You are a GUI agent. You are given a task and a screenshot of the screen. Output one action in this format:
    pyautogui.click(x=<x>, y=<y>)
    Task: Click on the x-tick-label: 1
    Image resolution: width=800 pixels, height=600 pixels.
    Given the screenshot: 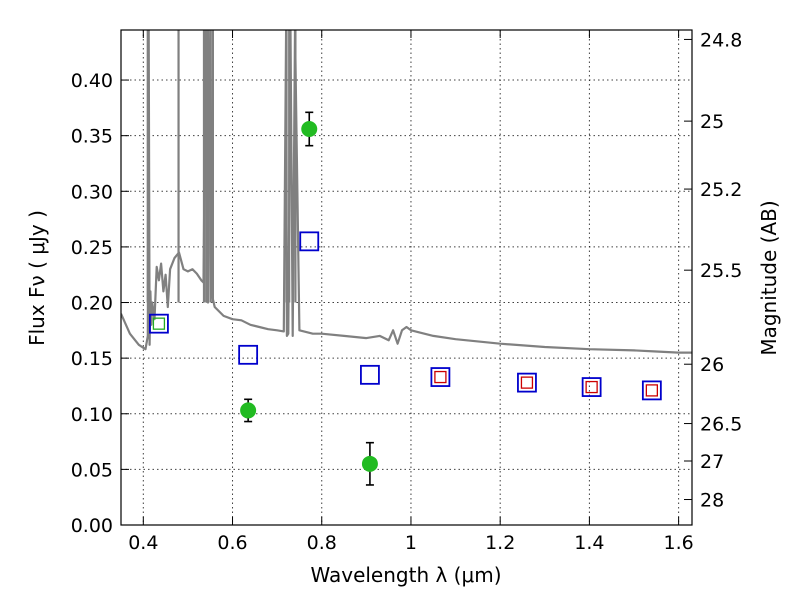 What is the action you would take?
    pyautogui.click(x=411, y=543)
    